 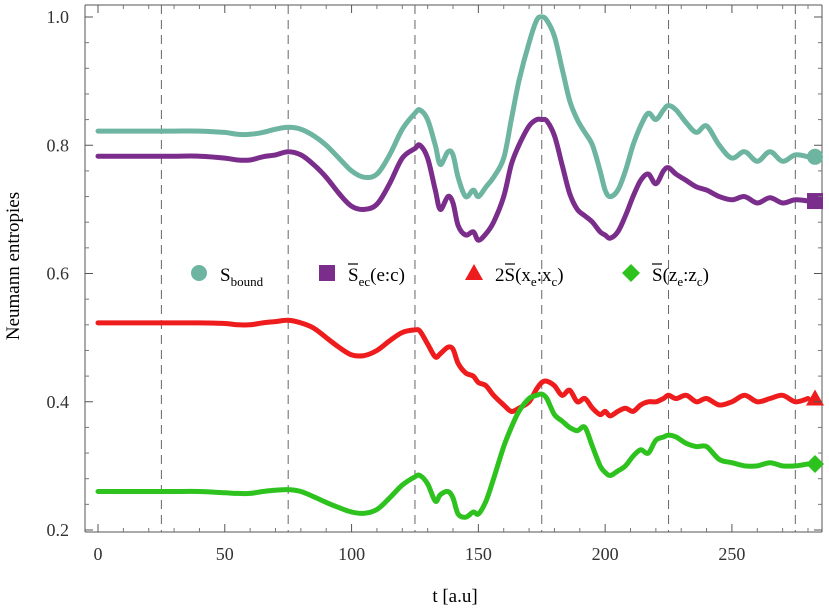 What do you see at coordinates (58, 274) in the screenshot?
I see `y-tick-label: 0.6` at bounding box center [58, 274].